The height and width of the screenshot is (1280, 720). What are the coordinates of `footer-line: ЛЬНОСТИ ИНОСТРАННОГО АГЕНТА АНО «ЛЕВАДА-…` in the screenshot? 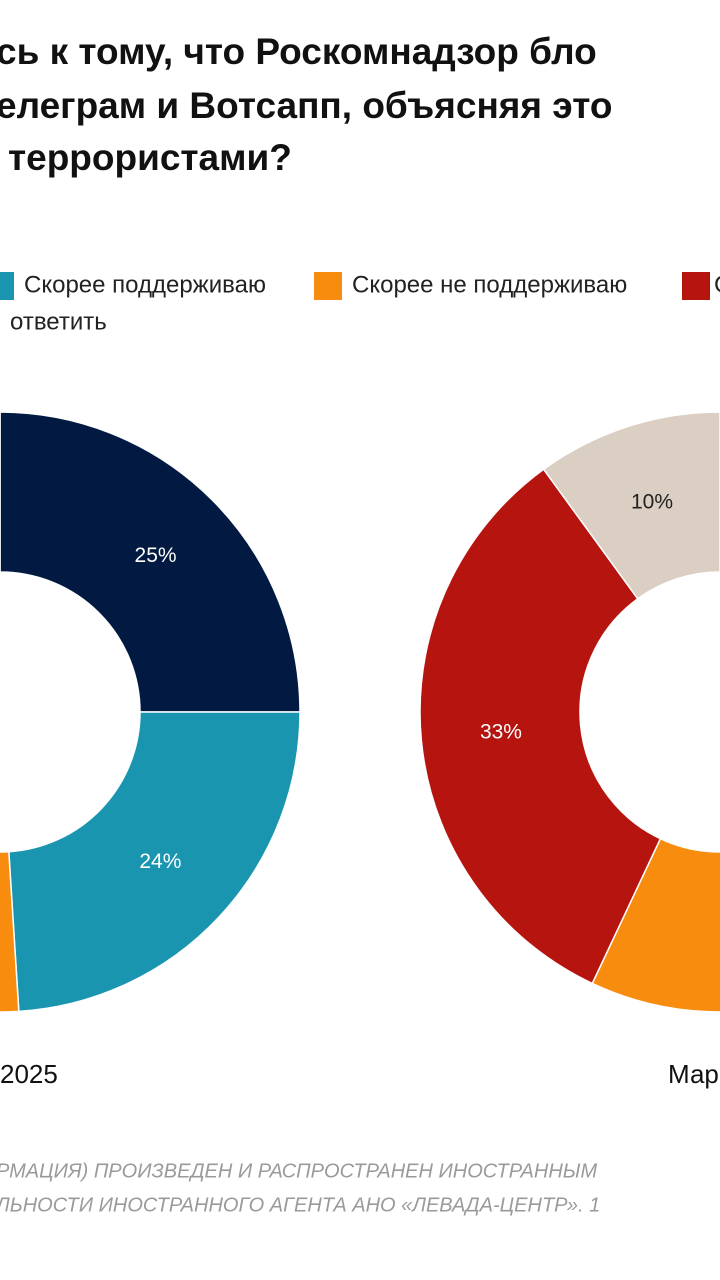 It's located at (300, 1205).